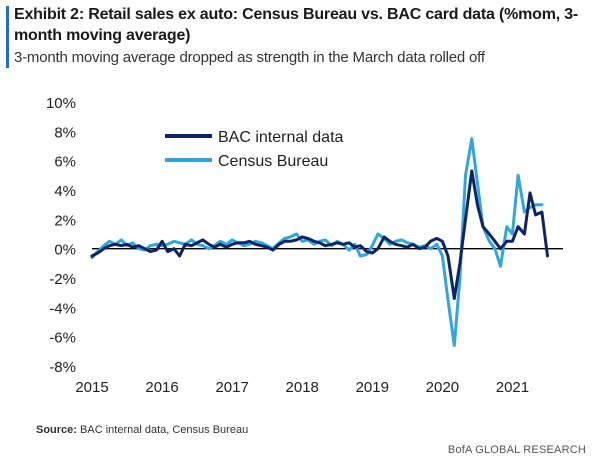 Image resolution: width=616 pixels, height=465 pixels. What do you see at coordinates (372, 387) in the screenshot?
I see `x-tick-label: 2019` at bounding box center [372, 387].